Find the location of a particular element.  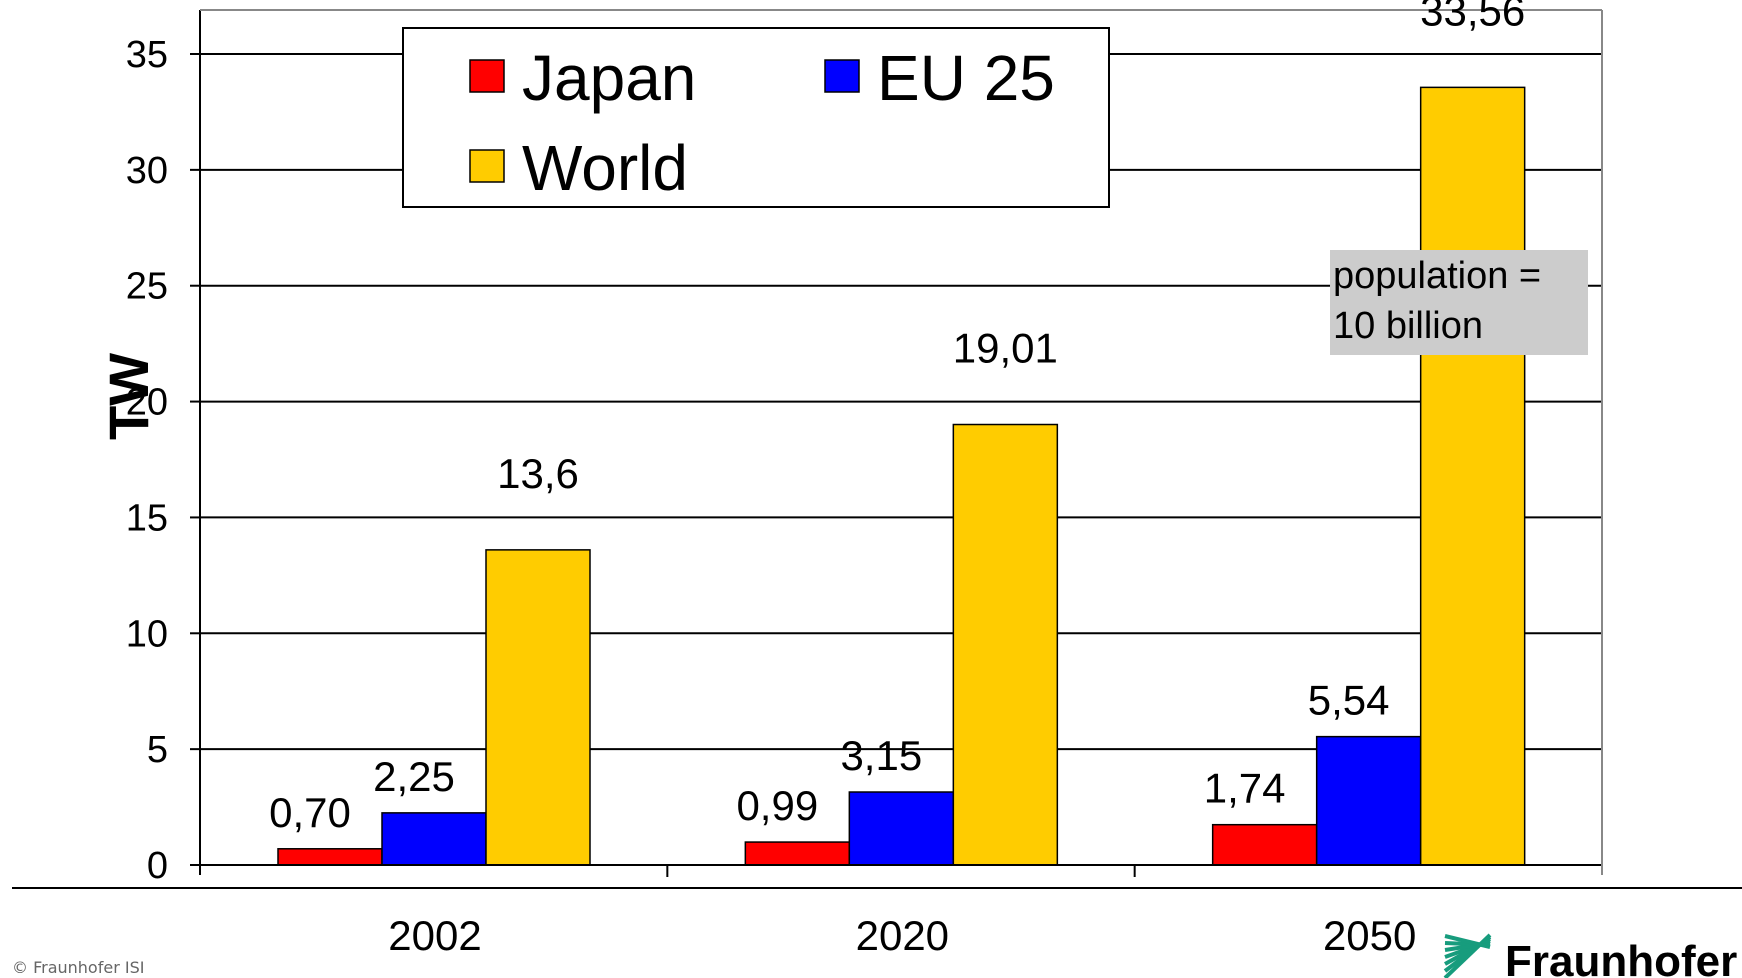

annotation-box: population = 10 billion is located at coordinates (1459, 302).